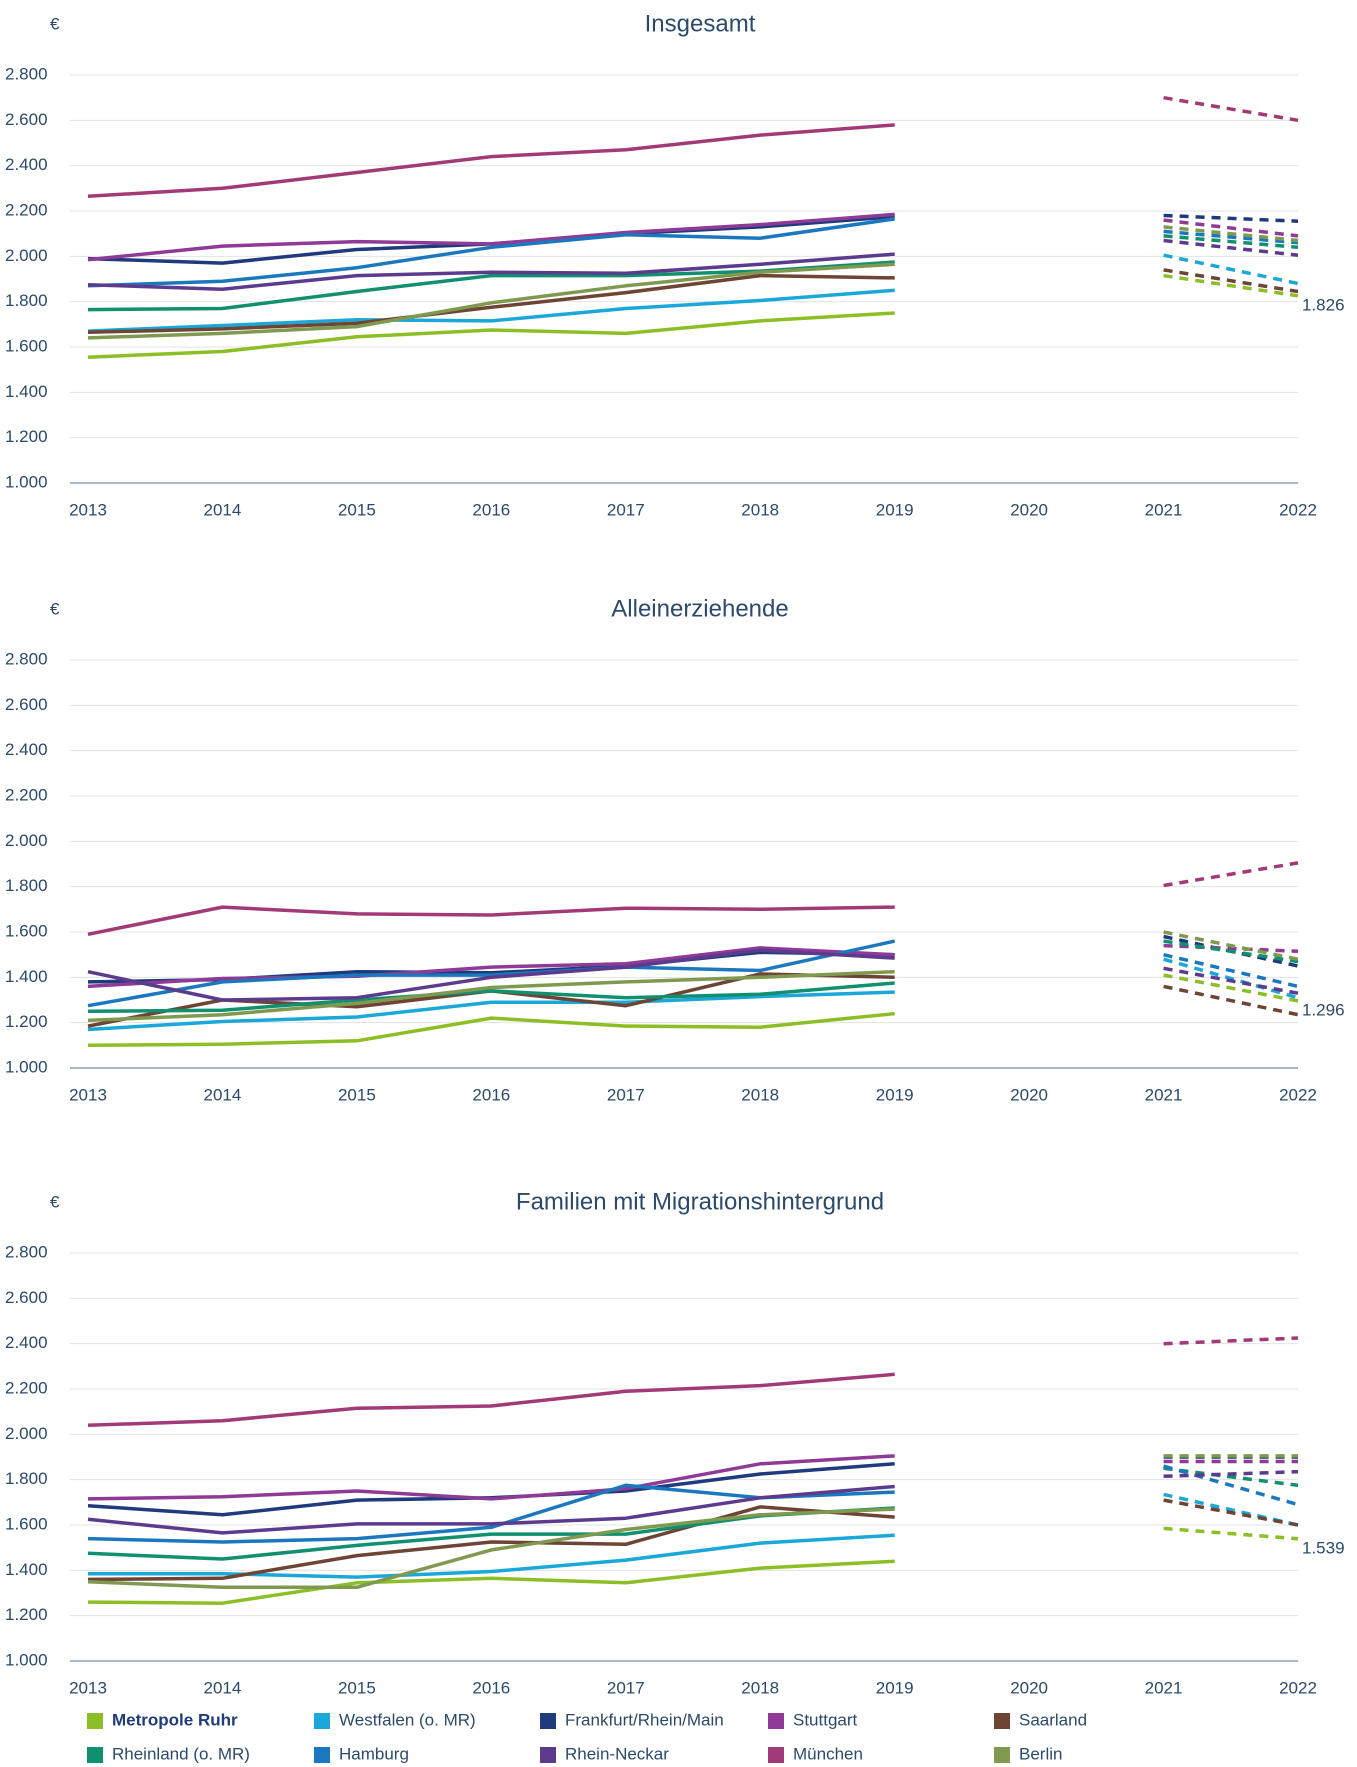  Describe the element at coordinates (407, 1719) in the screenshot. I see `legend-label: Westfalen (o. MR)` at that location.